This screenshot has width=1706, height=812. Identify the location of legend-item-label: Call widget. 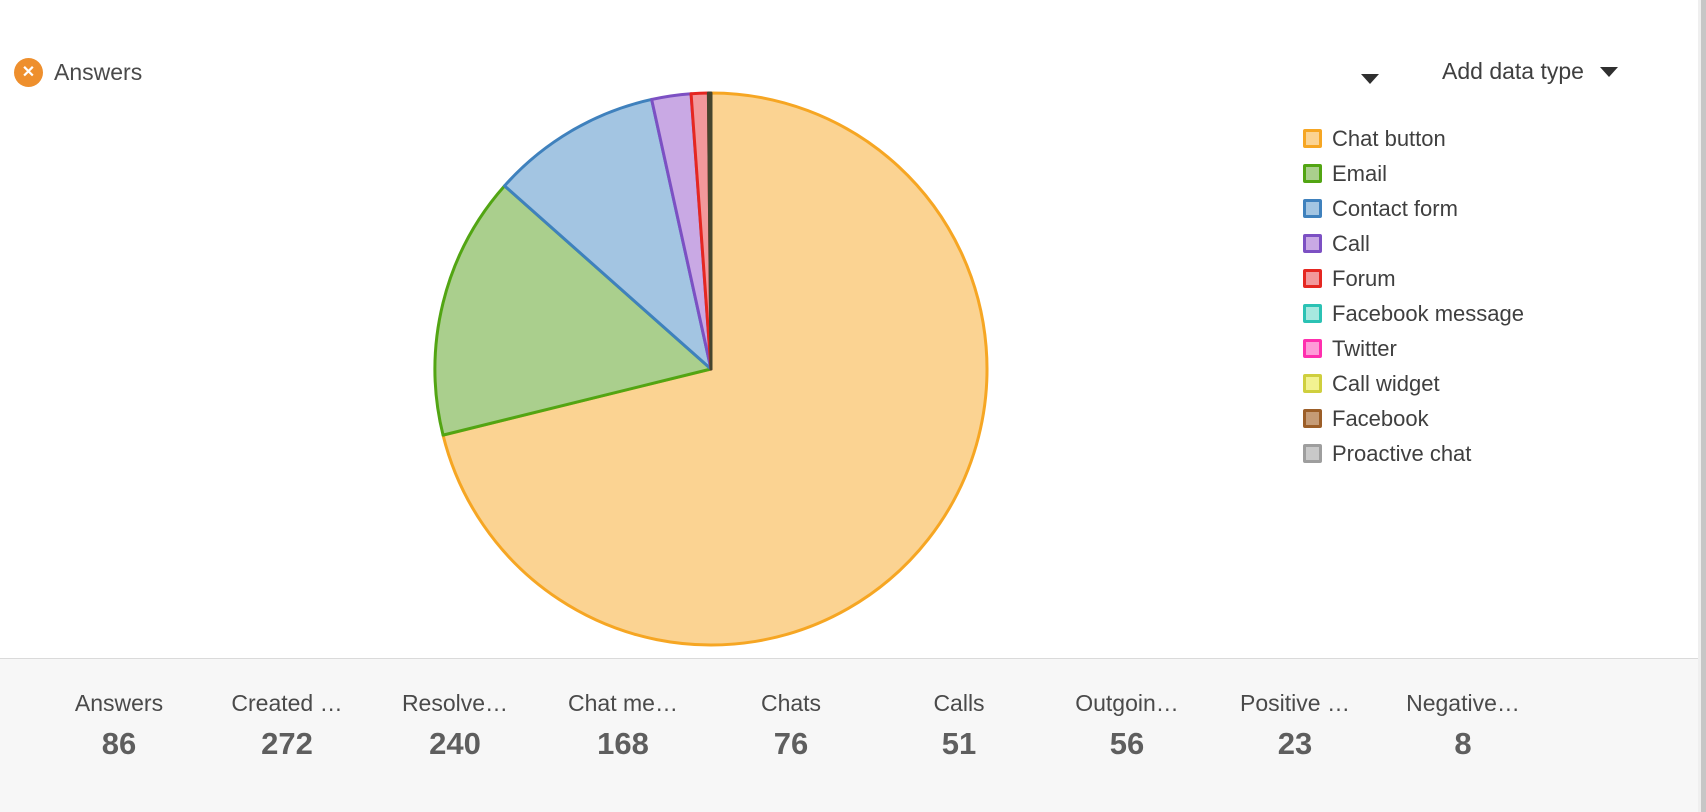
(1386, 383).